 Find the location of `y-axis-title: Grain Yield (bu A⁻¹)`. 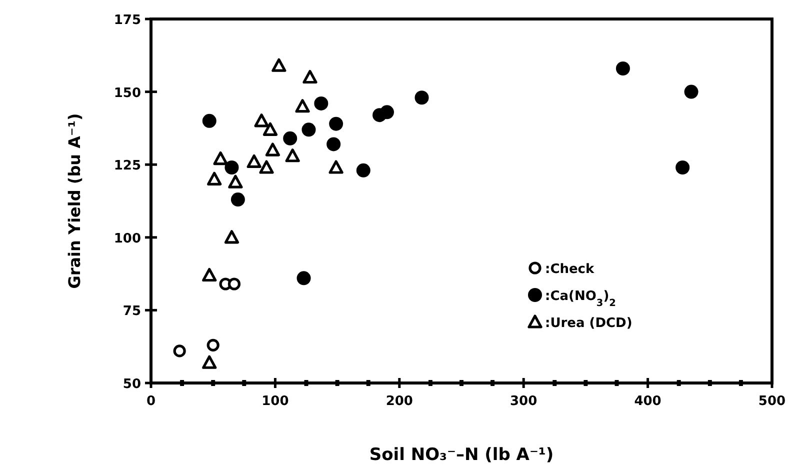

y-axis-title: Grain Yield (bu A⁻¹) is located at coordinates (74, 201).